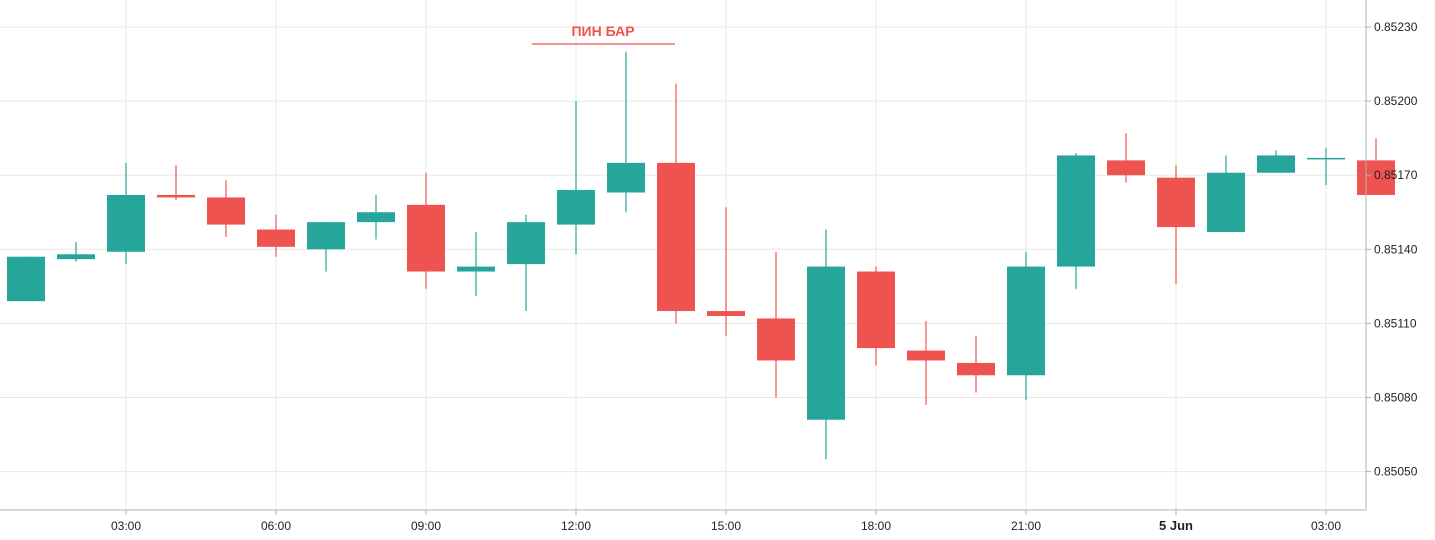 The image size is (1435, 540). What do you see at coordinates (726, 526) in the screenshot?
I see `x-tick-label: 15:00` at bounding box center [726, 526].